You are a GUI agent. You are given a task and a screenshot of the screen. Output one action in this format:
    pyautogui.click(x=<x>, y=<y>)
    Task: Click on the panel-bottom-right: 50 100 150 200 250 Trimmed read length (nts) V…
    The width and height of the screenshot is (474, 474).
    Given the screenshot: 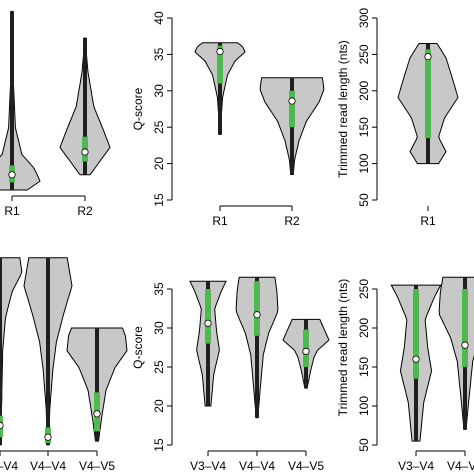 What is the action you would take?
    pyautogui.click(x=405, y=374)
    